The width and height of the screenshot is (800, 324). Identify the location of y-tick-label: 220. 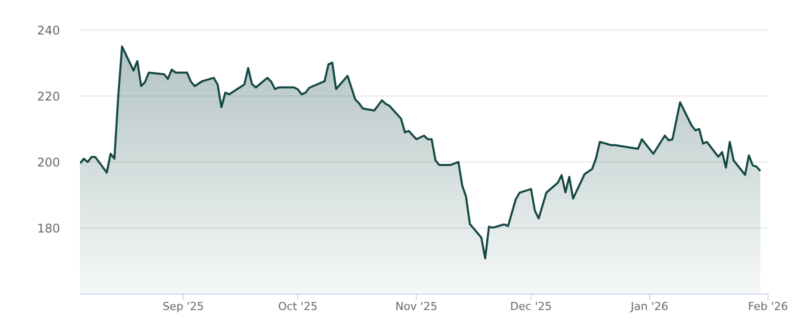
(48, 96).